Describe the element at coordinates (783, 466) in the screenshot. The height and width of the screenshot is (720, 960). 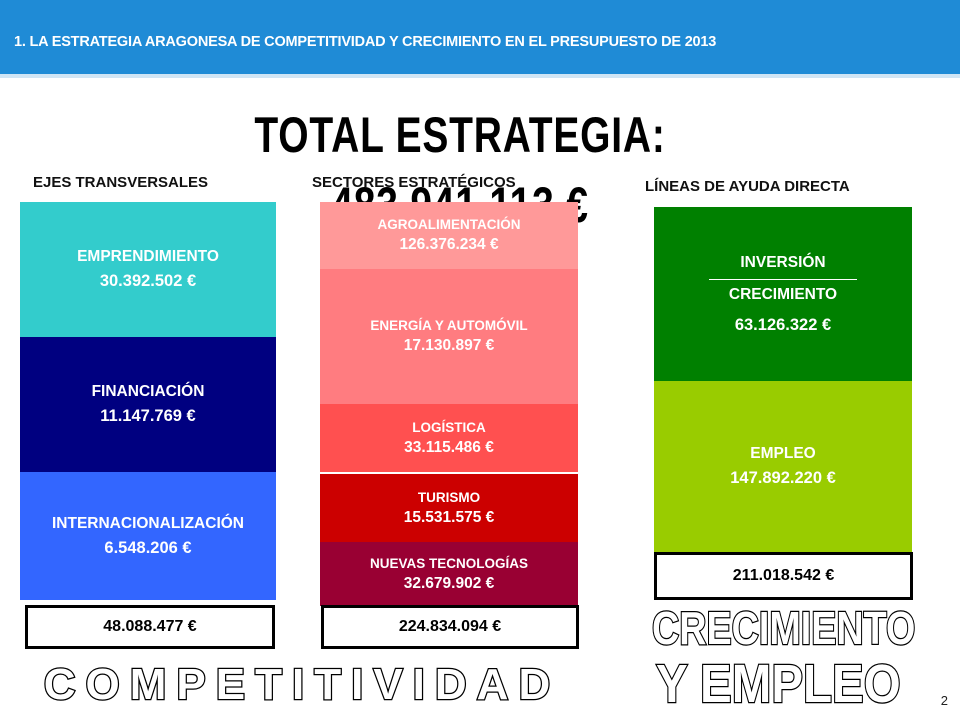
I see `empleo-block: EMPLEO 147.892.220 €` at that location.